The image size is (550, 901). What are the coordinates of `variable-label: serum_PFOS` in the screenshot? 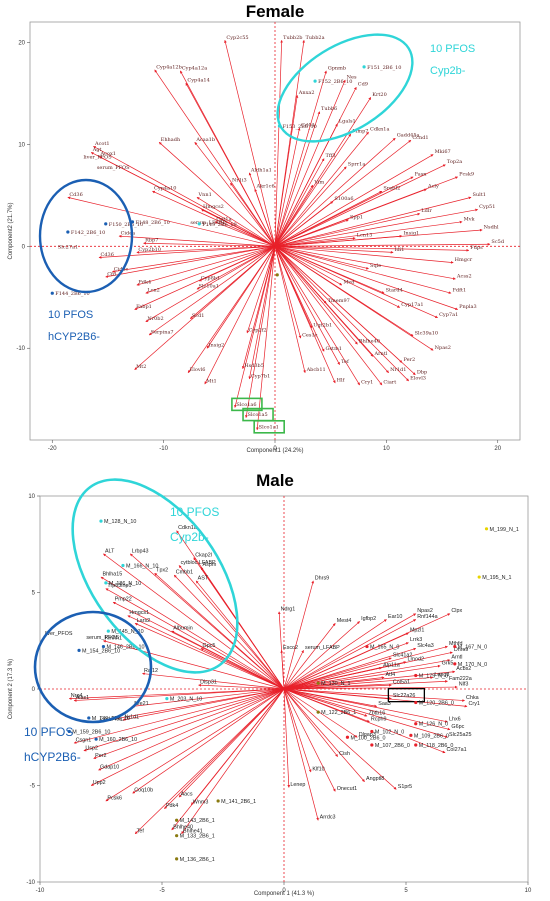 It's located at (113, 168).